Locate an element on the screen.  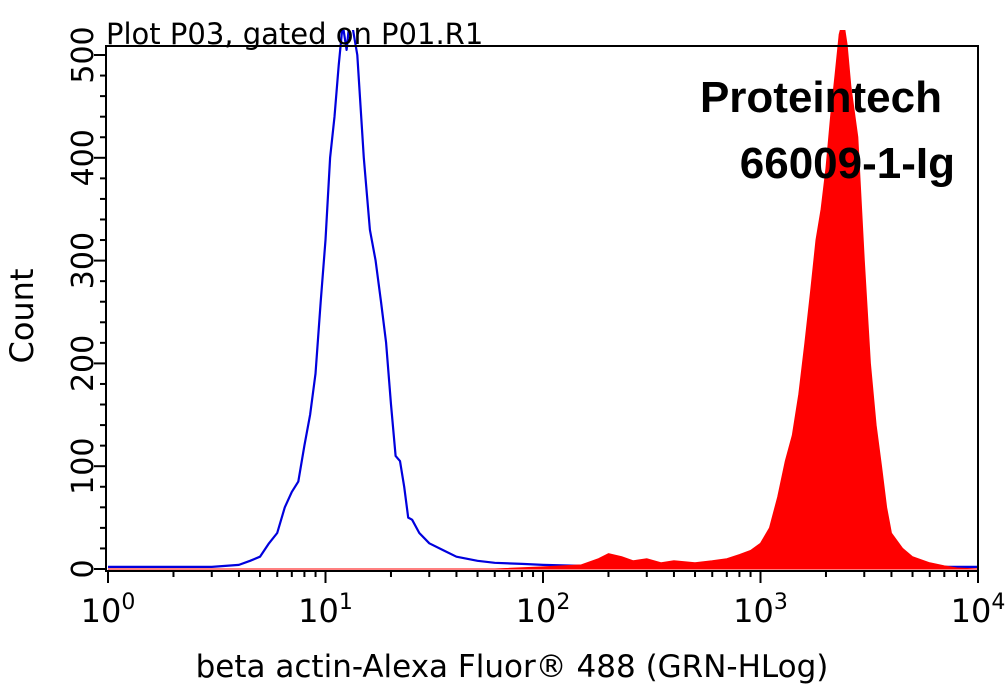
x-tick-label: 100 is located at coordinates (108, 610).